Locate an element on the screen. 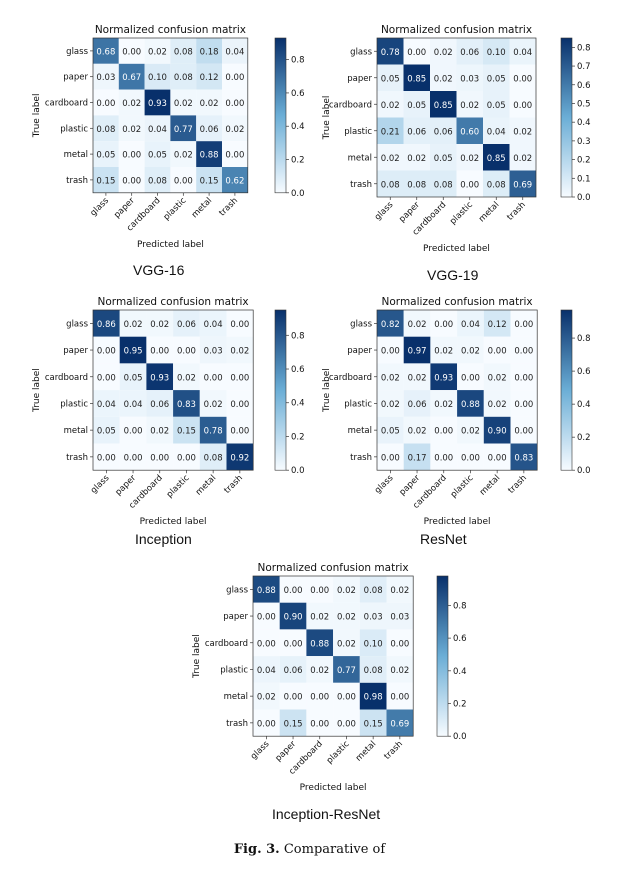 The width and height of the screenshot is (619, 871). cell-value-label: 0.78 is located at coordinates (390, 53).